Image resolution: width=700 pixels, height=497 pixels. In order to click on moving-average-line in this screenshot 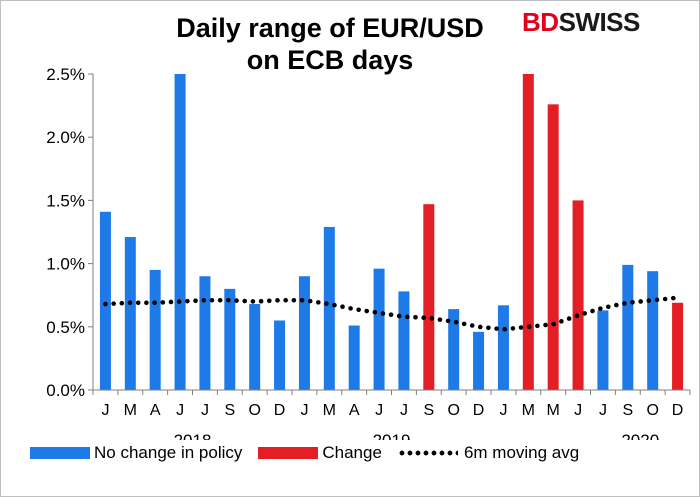, I will do `click(389, 313)`.